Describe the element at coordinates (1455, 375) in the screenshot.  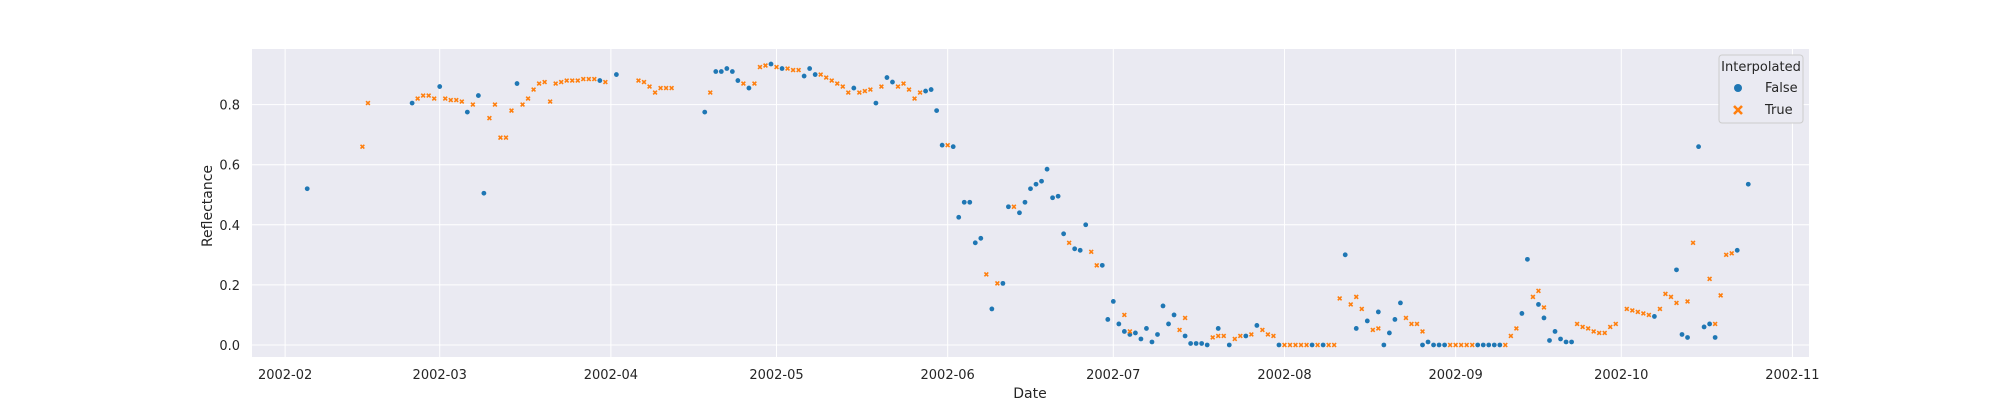
I see `x-tick-label: 2002-09` at that location.